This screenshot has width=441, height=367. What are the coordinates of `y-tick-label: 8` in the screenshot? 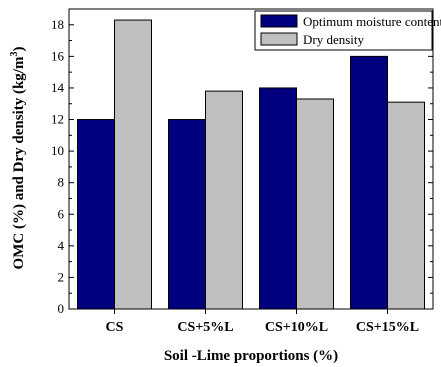 It's located at (61, 182).